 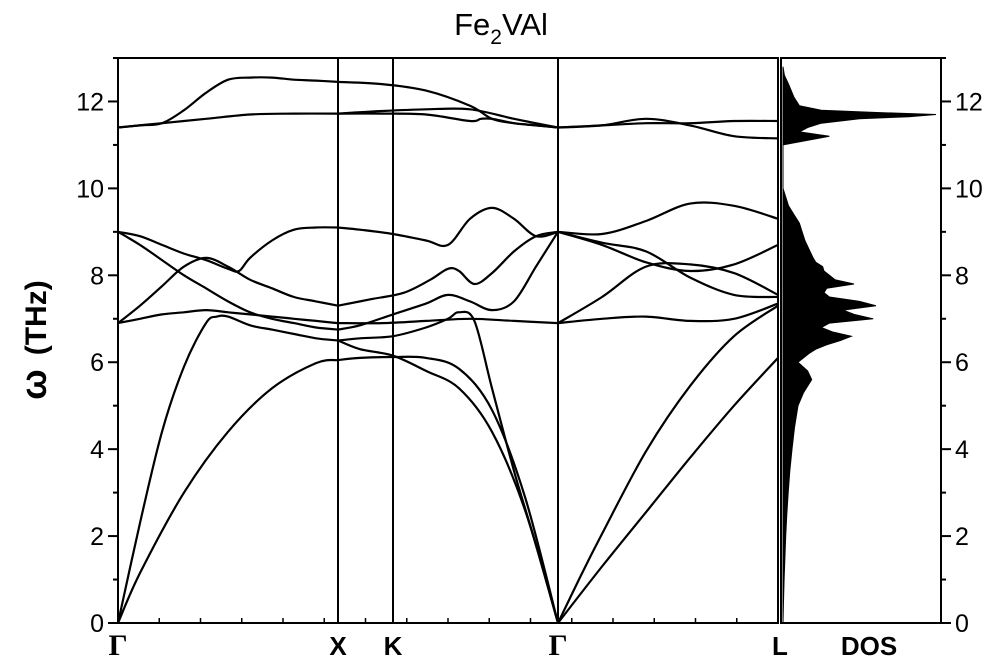 What do you see at coordinates (962, 537) in the screenshot?
I see `y-tick-label-right-1: 2` at bounding box center [962, 537].